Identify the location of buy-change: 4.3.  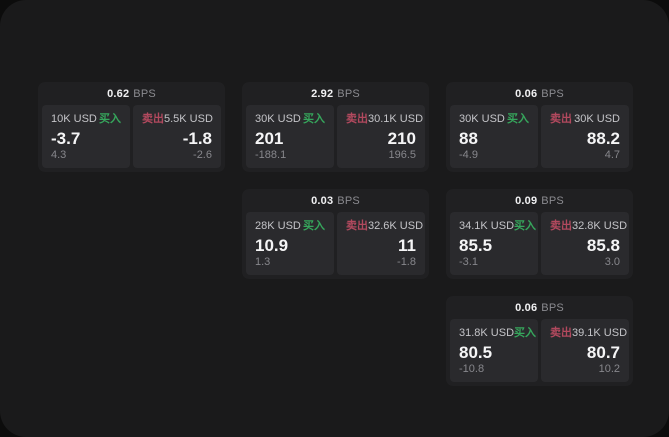
(59, 155).